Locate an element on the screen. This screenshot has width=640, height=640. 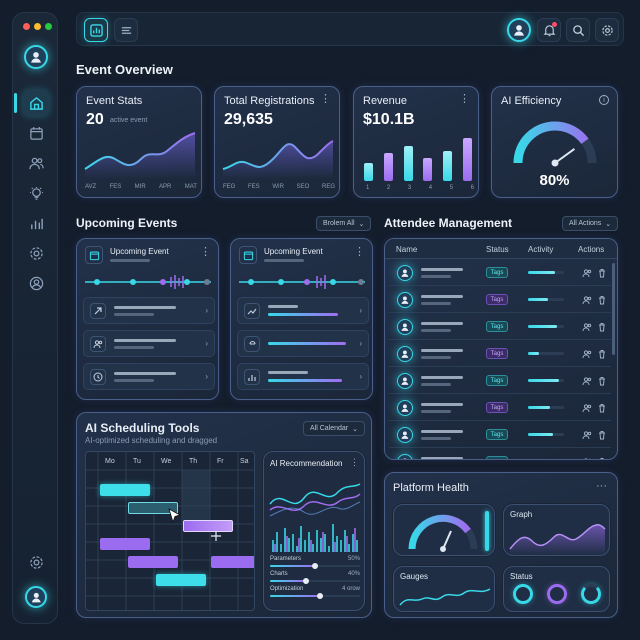
gear-button is located at coordinates (607, 30).